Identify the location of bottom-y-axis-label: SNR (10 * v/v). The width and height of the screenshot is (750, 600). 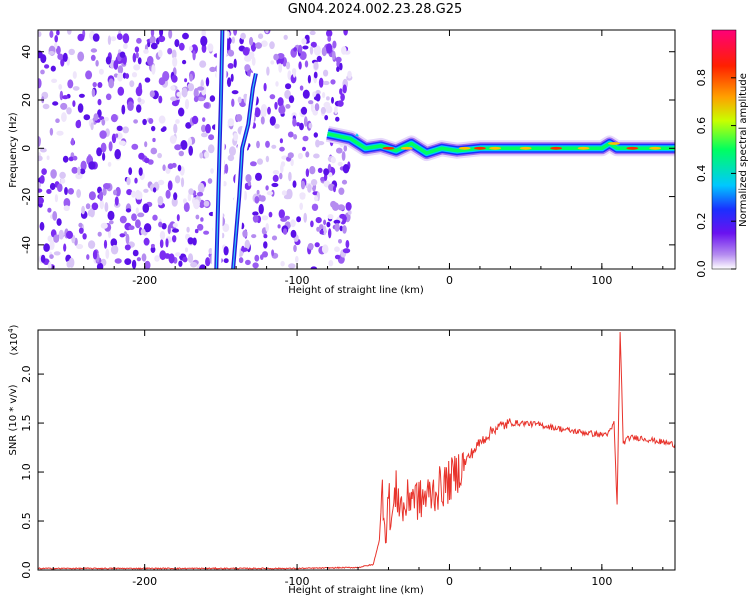
(13, 419).